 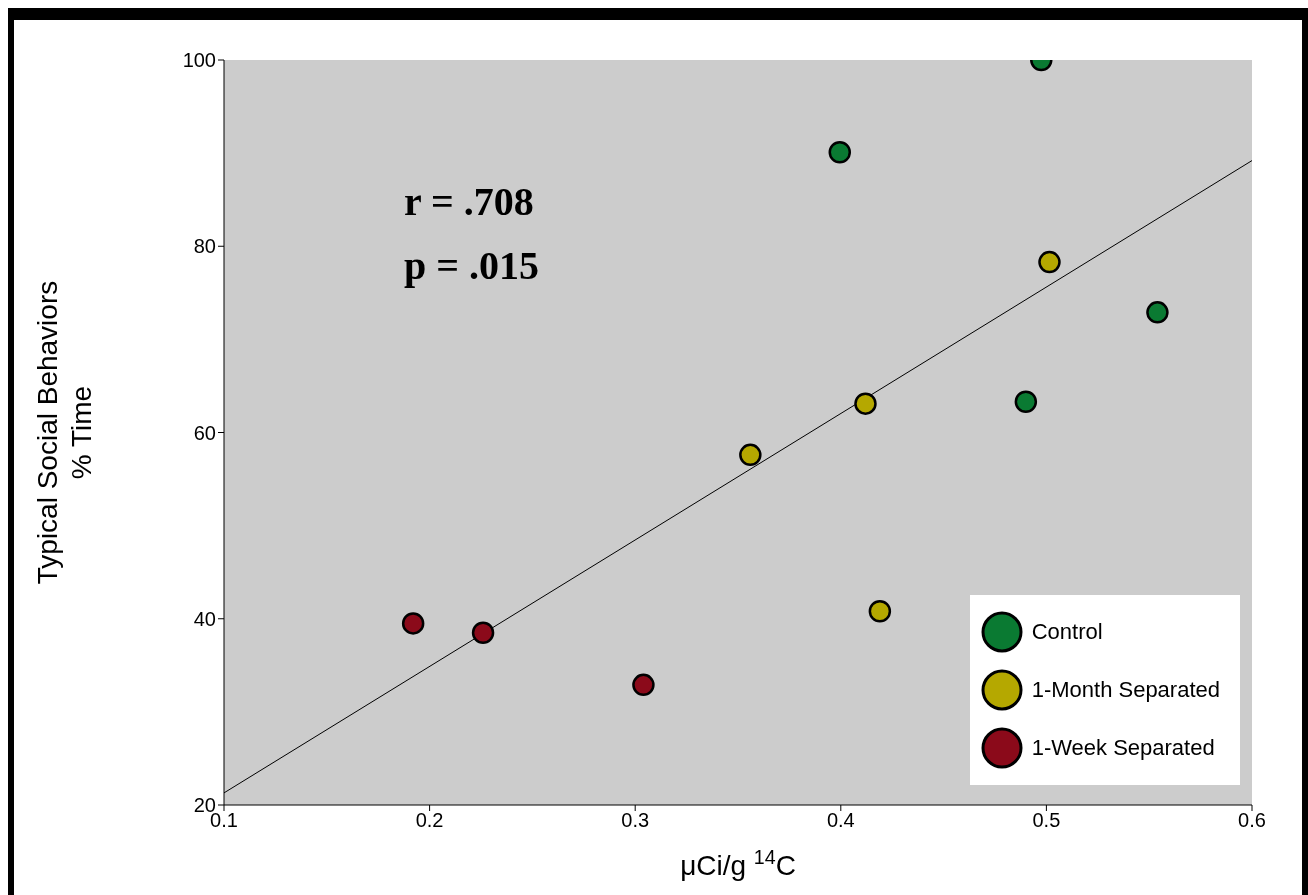 What do you see at coordinates (472, 266) in the screenshot?
I see `annotation: p = .015` at bounding box center [472, 266].